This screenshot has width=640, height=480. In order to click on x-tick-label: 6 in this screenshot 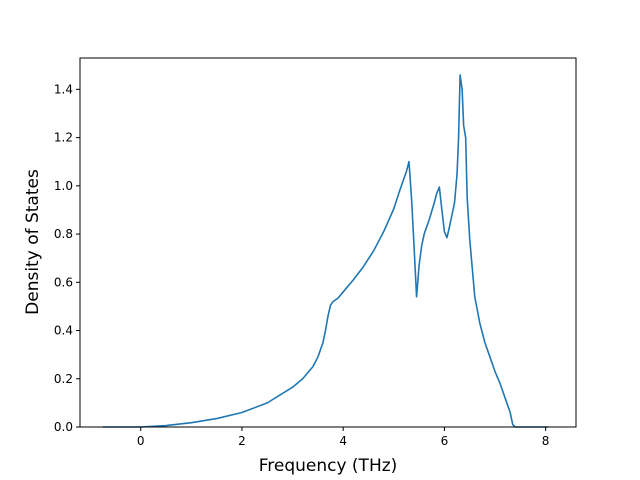, I will do `click(445, 441)`.